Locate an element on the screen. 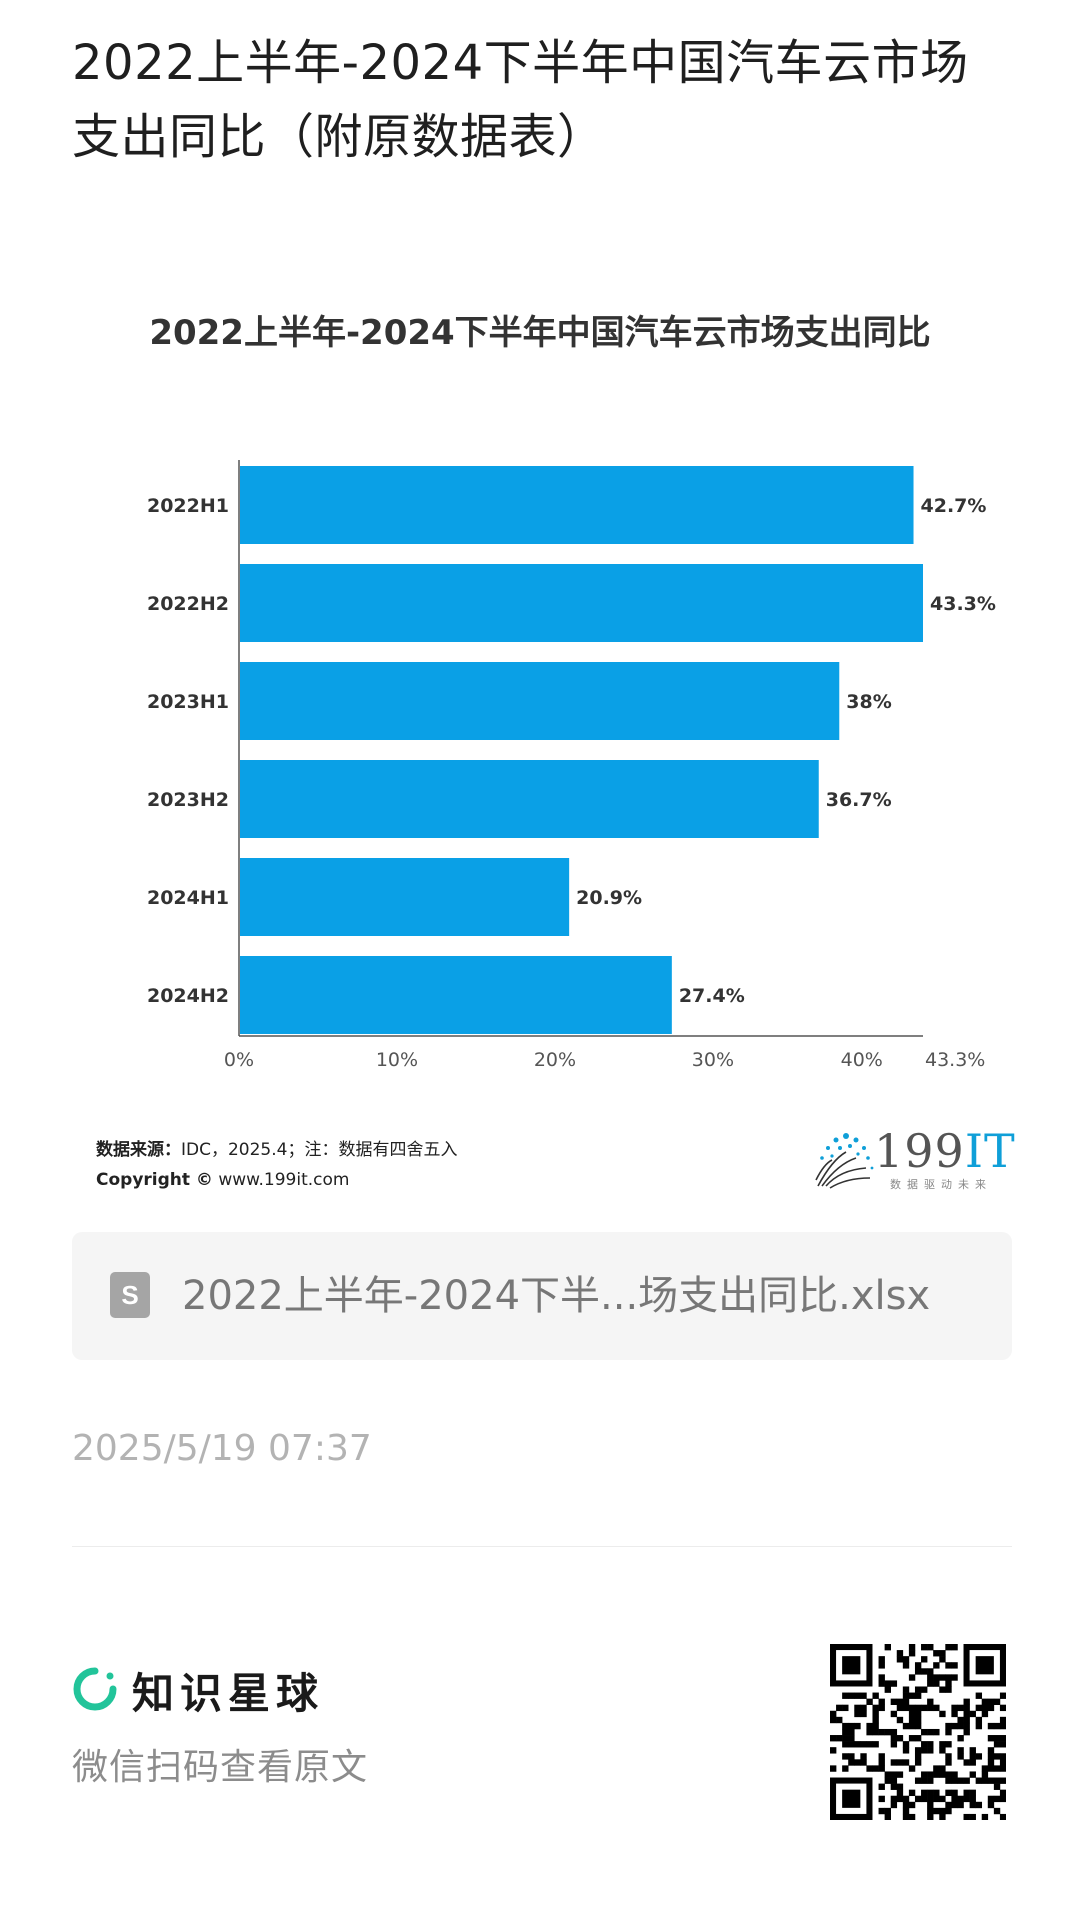  x-tick-label-4: 40% is located at coordinates (862, 1059).